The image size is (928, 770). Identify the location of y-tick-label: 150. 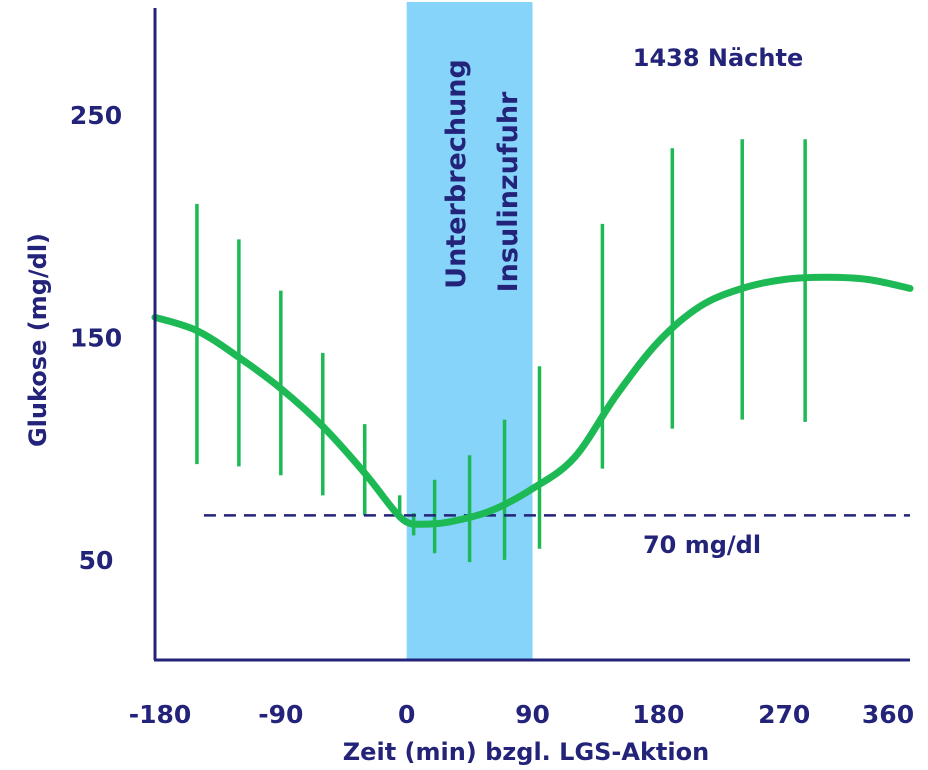
(96, 337).